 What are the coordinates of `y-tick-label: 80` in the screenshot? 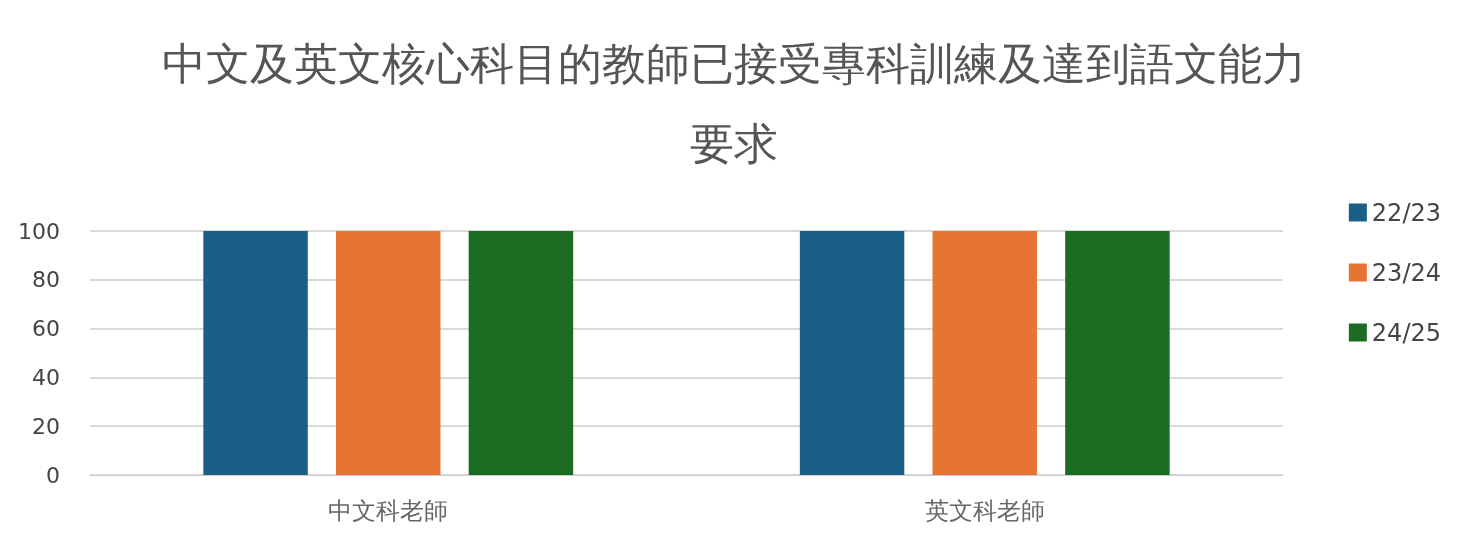 It's located at (46, 280).